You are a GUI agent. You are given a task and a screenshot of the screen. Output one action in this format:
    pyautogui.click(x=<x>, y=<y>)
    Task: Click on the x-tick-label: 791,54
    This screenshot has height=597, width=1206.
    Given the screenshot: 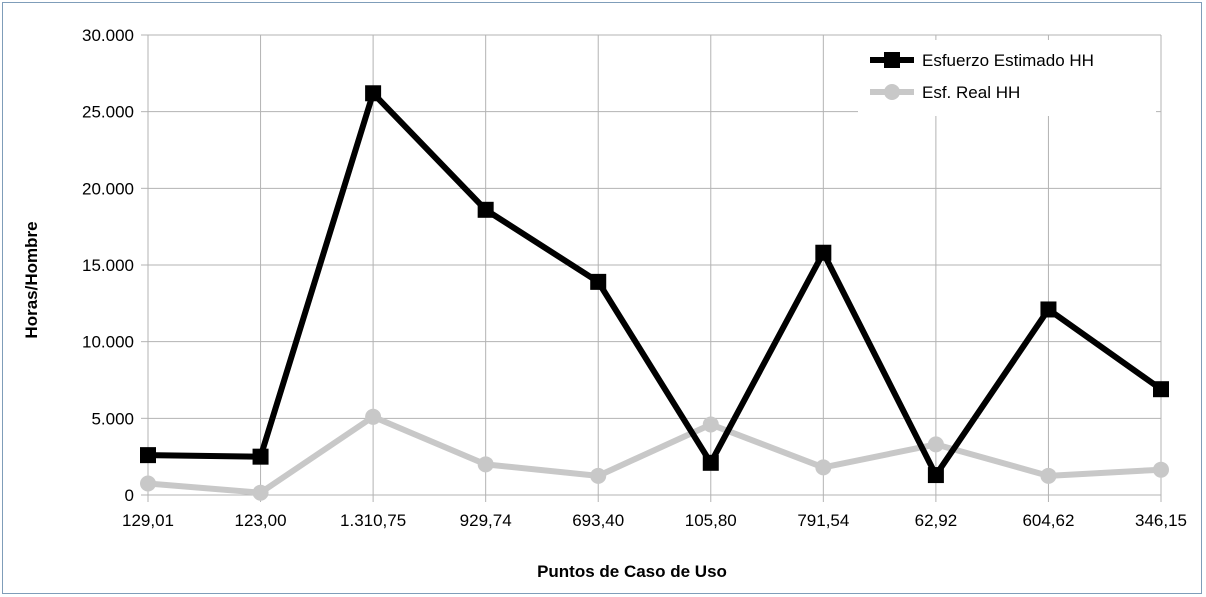 What is the action you would take?
    pyautogui.click(x=823, y=520)
    